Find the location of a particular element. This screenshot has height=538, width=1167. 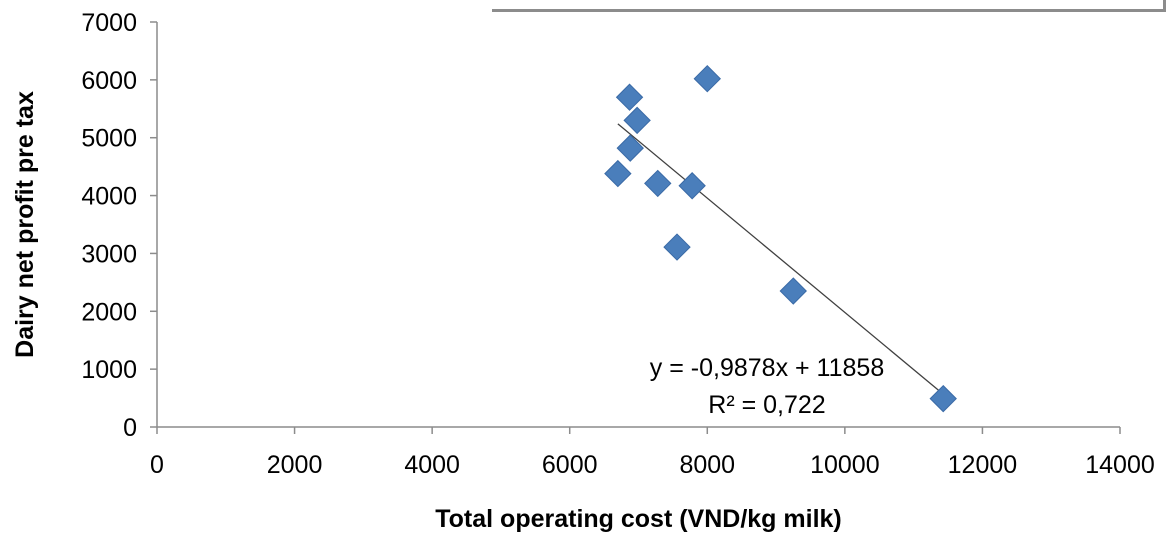

x-tick-label: 14000 is located at coordinates (1120, 465).